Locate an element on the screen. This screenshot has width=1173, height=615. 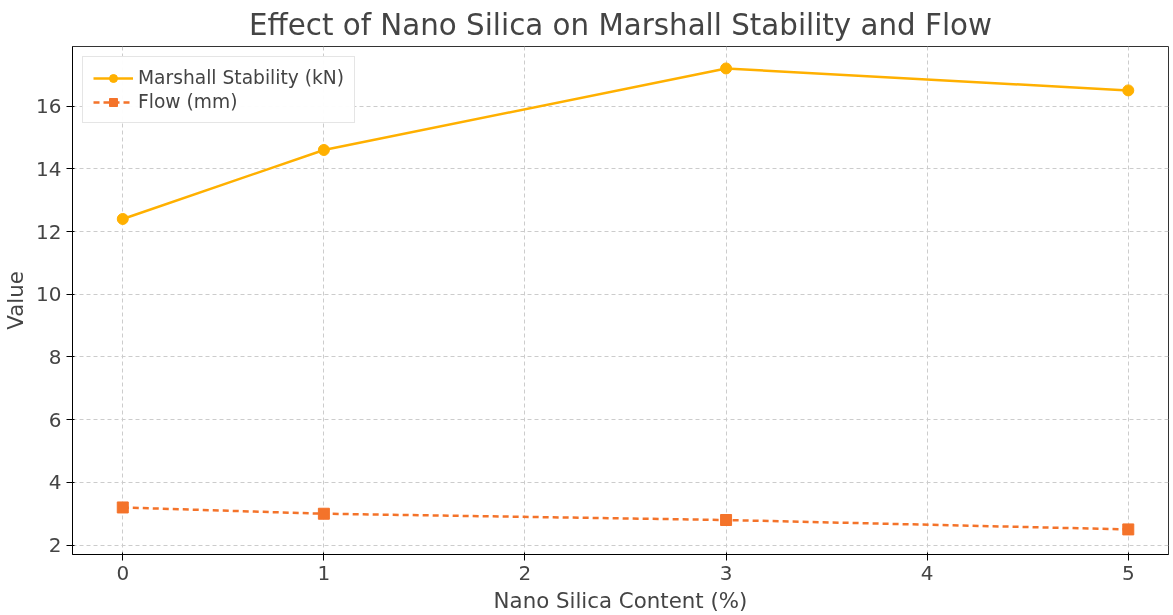
y-tick-label: 2 is located at coordinates (55, 545).